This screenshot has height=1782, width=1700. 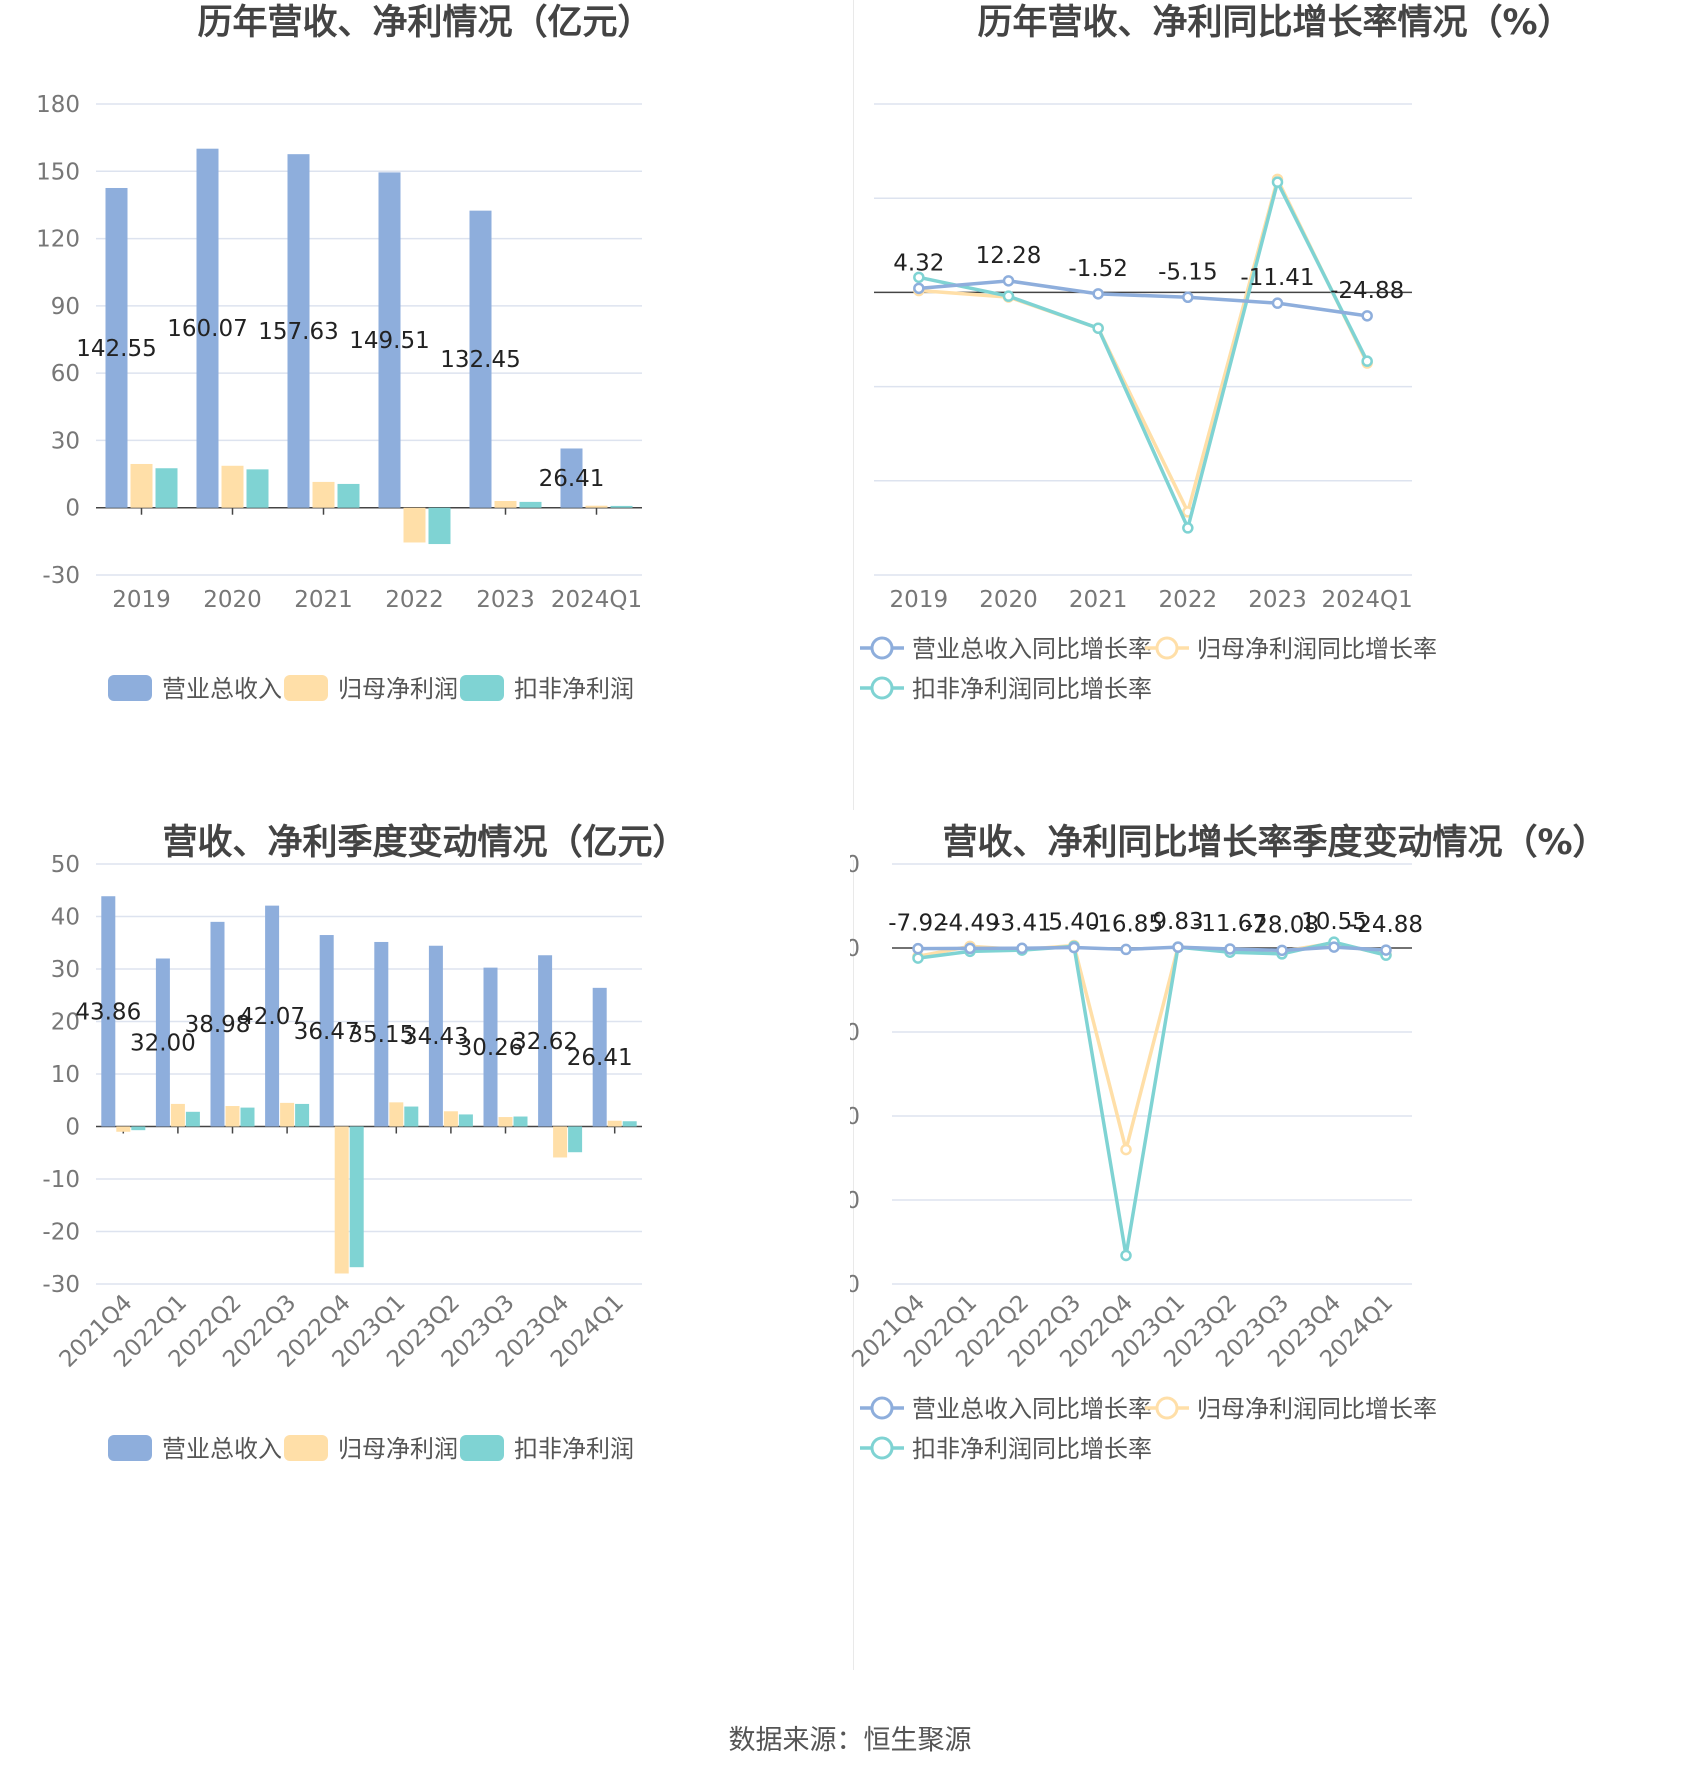 I want to click on data-label: 157.63, so click(x=298, y=332).